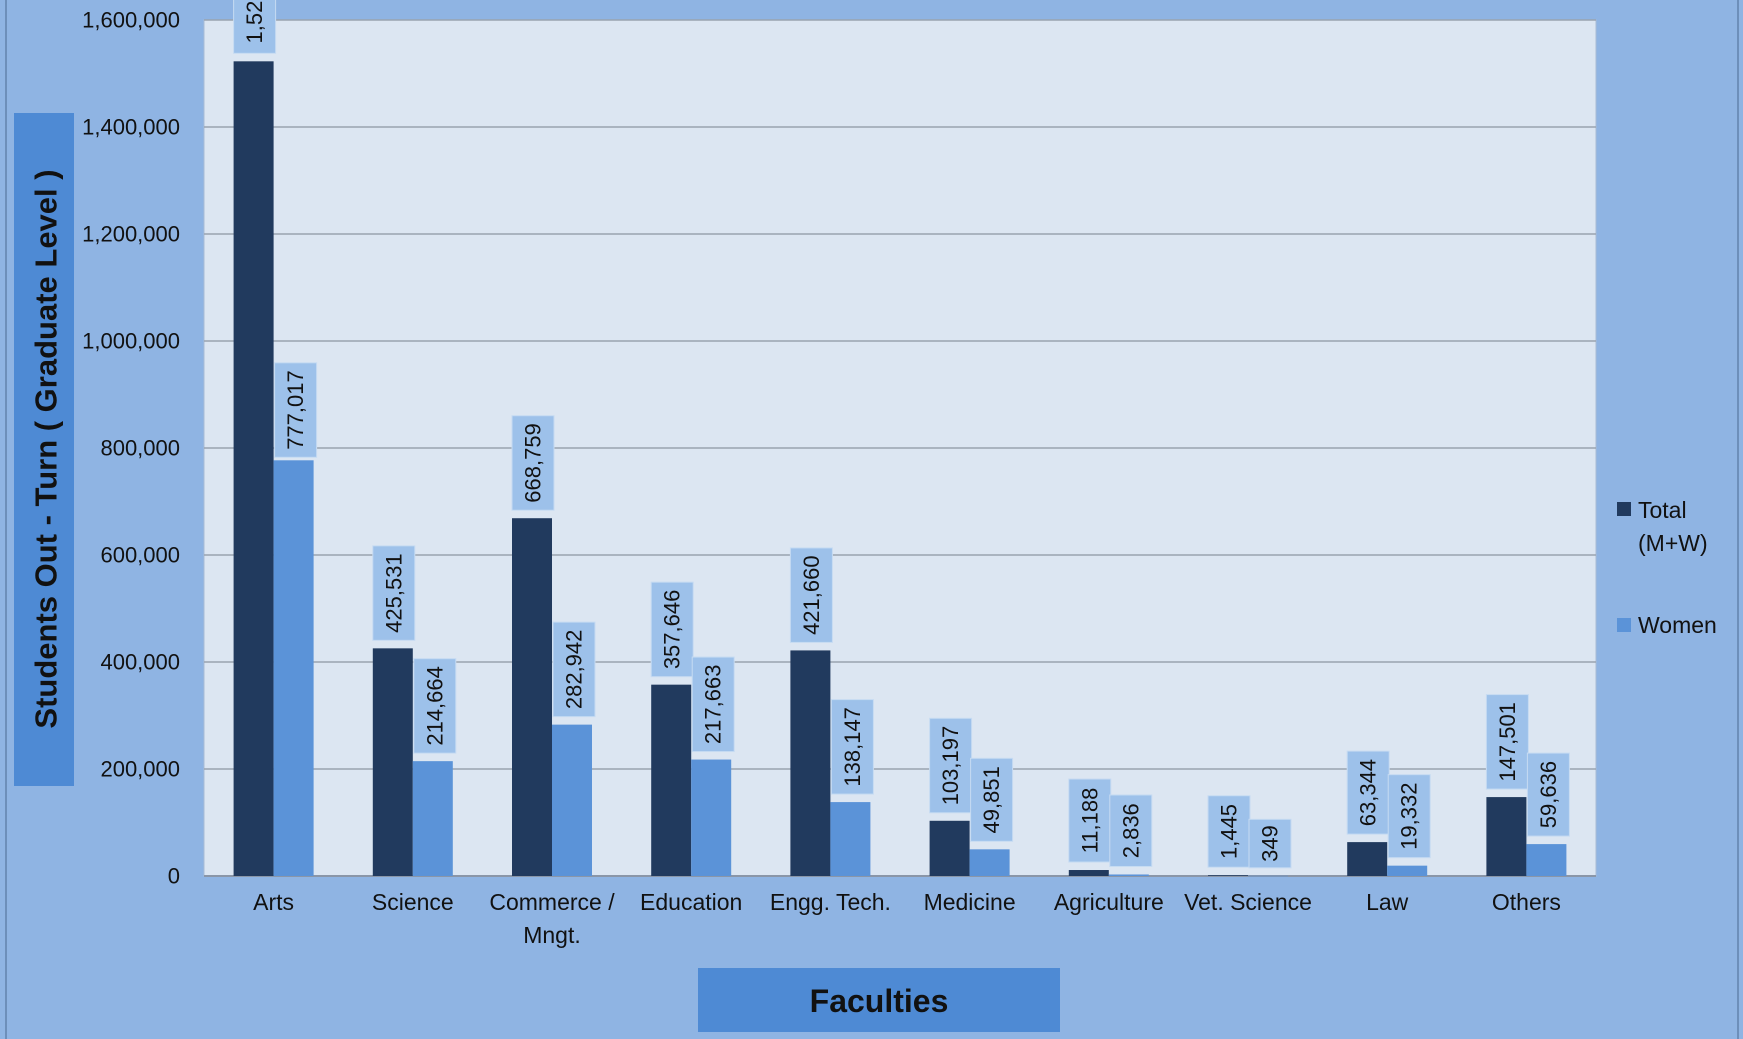  What do you see at coordinates (830, 902) in the screenshot?
I see `x-category-label: Engg. Tech.` at bounding box center [830, 902].